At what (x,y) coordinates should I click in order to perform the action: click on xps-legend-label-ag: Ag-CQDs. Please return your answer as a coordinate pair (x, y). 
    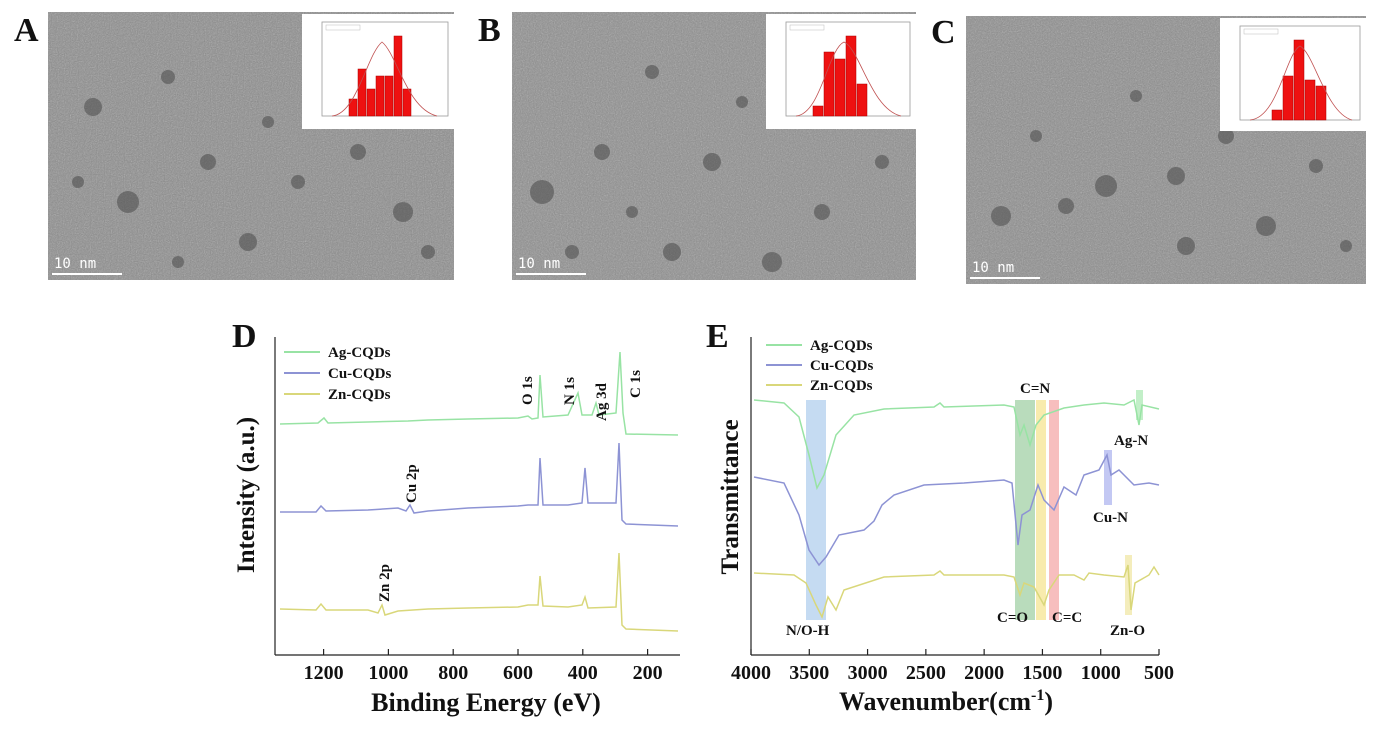
    Looking at the image, I should click on (359, 353).